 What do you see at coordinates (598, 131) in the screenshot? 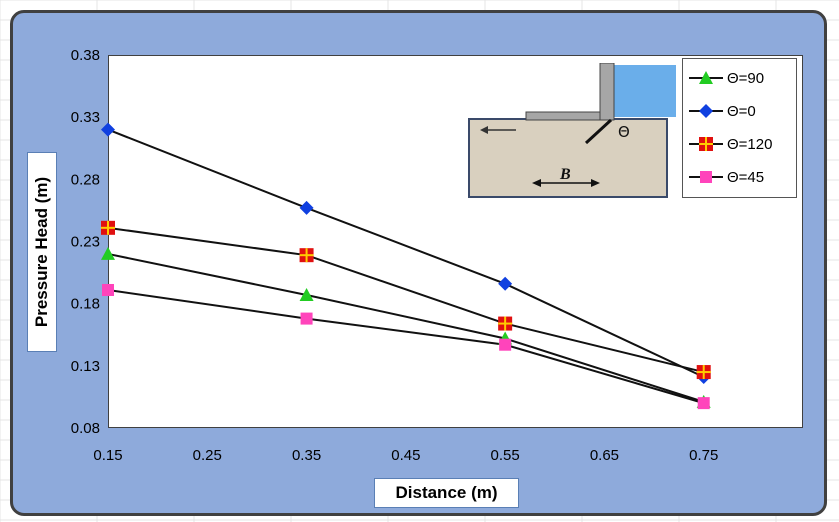
I see `cutoff-line` at bounding box center [598, 131].